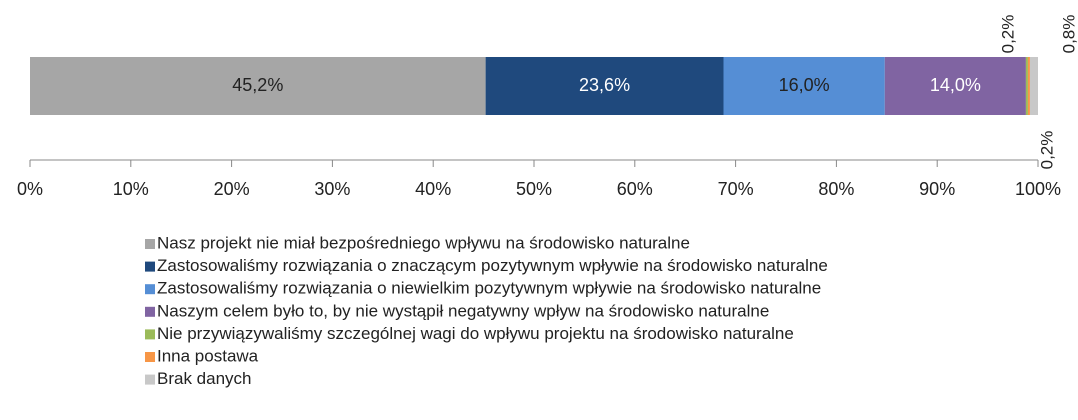 The image size is (1078, 420). What do you see at coordinates (736, 189) in the screenshot?
I see `x-tick-label: 70%` at bounding box center [736, 189].